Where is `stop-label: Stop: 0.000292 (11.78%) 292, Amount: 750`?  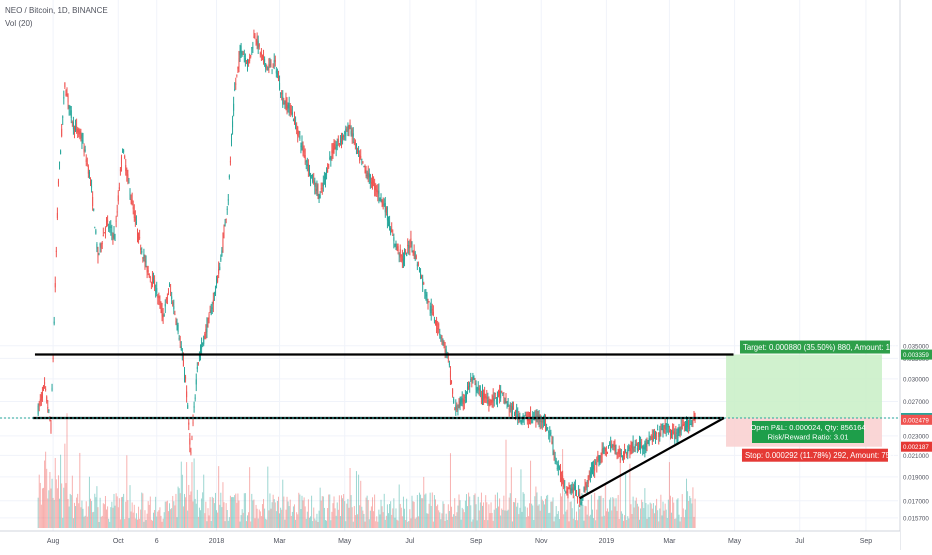 stop-label: Stop: 0.000292 (11.78%) 292, Amount: 750 is located at coordinates (818, 455).